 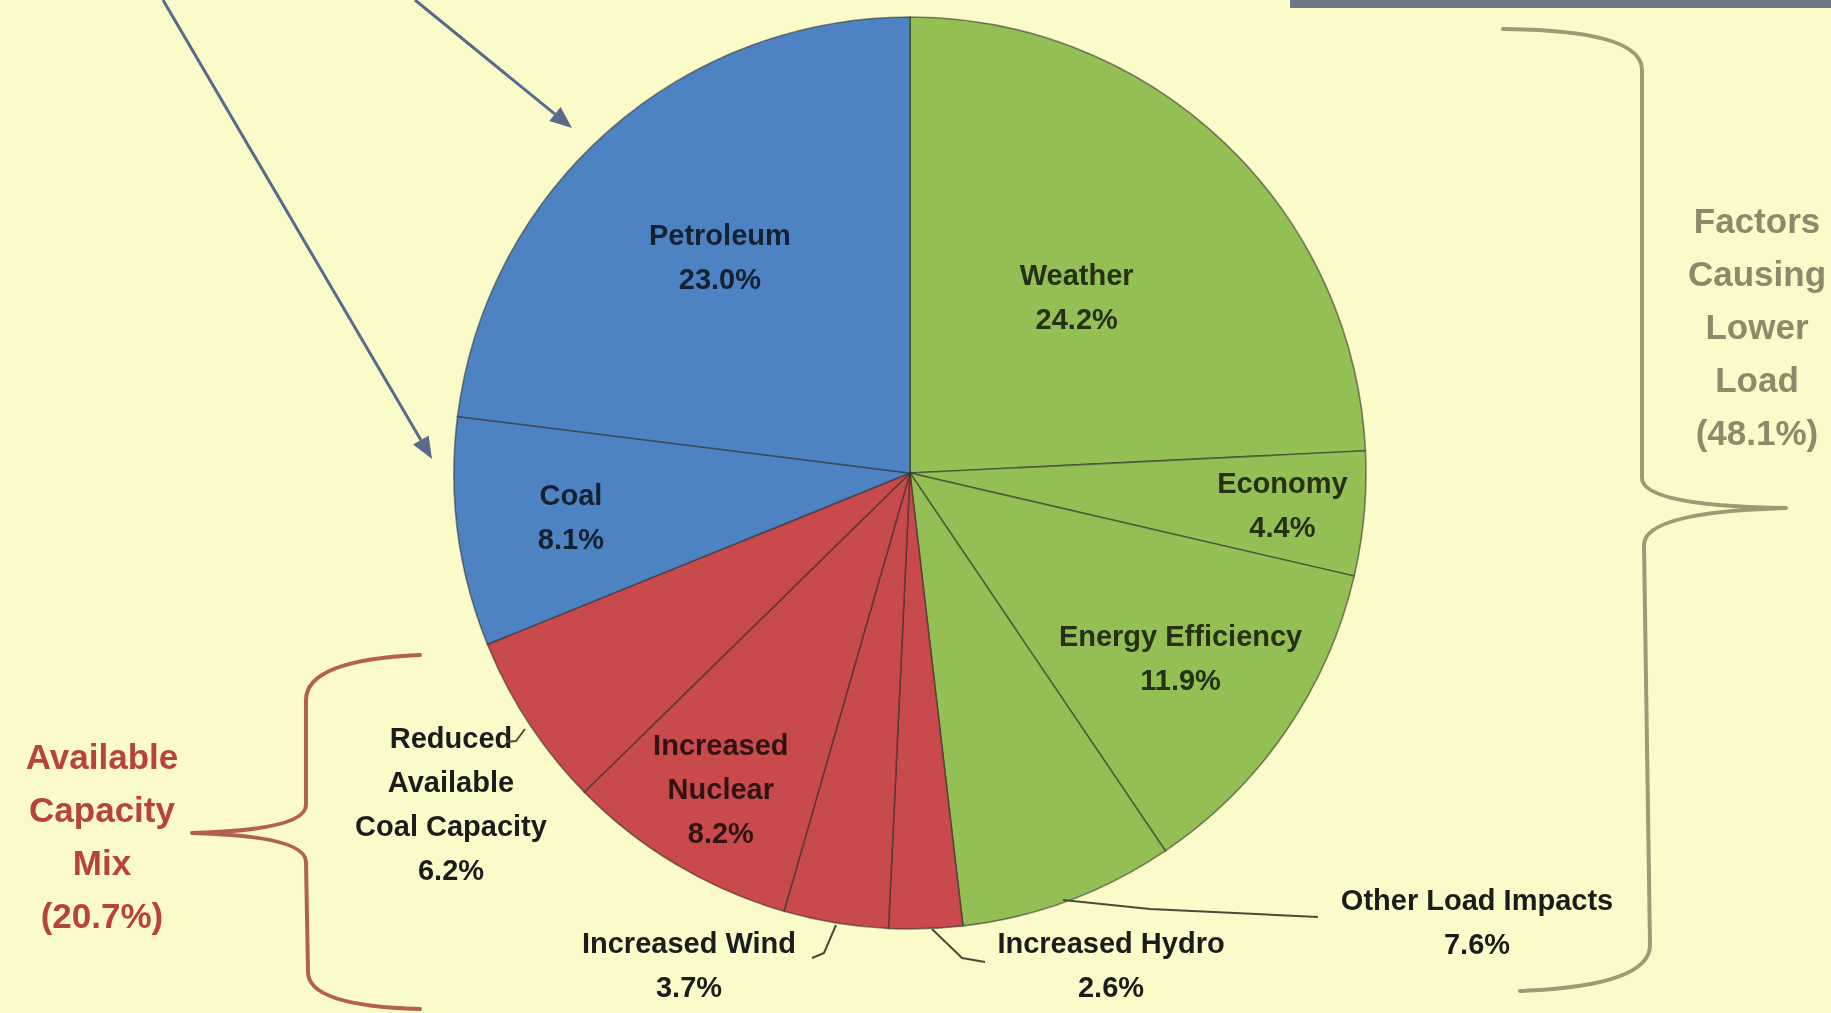 What do you see at coordinates (571, 494) in the screenshot?
I see `slice-label: Coal` at bounding box center [571, 494].